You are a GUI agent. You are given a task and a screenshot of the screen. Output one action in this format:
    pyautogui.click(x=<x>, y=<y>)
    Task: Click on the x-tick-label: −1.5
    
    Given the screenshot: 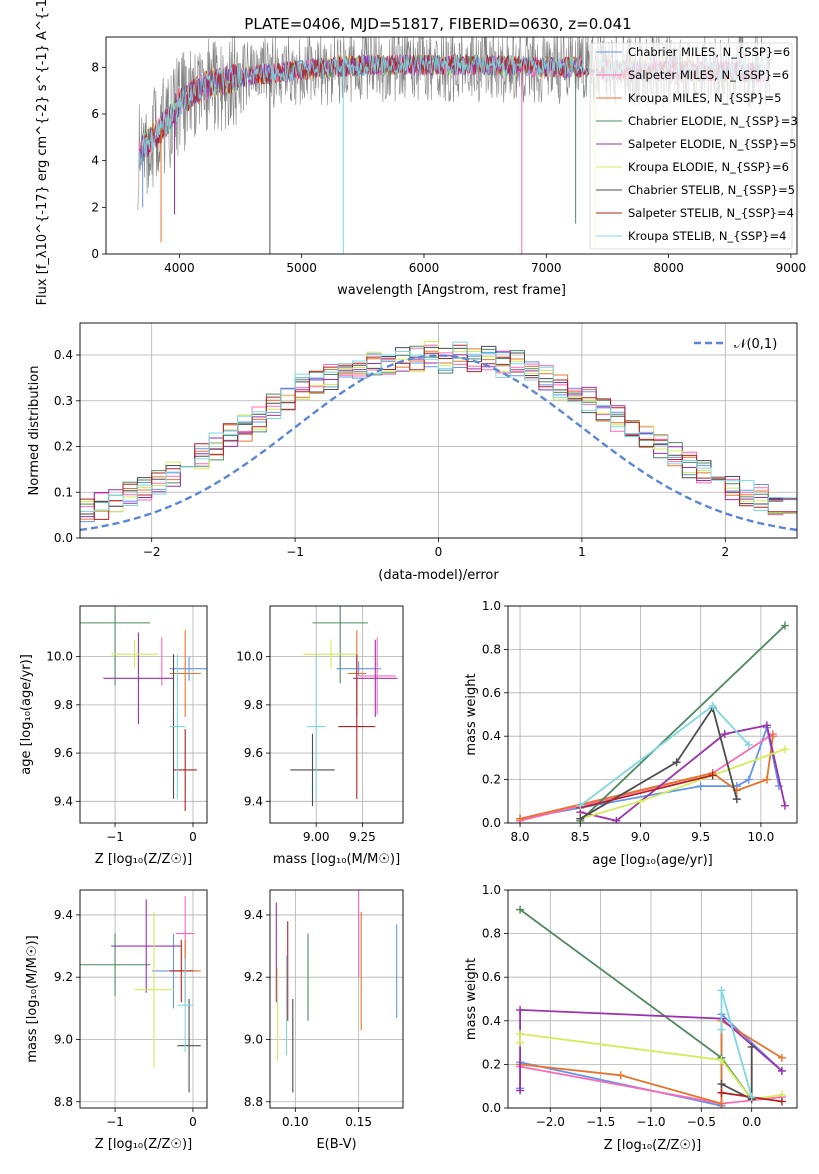 What is the action you would take?
    pyautogui.click(x=600, y=1122)
    